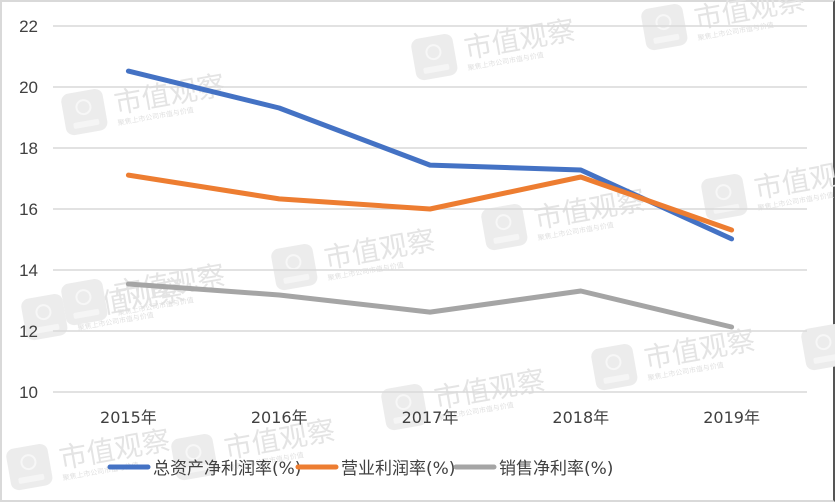  I want to click on x-tick-label: 2017年, so click(430, 417).